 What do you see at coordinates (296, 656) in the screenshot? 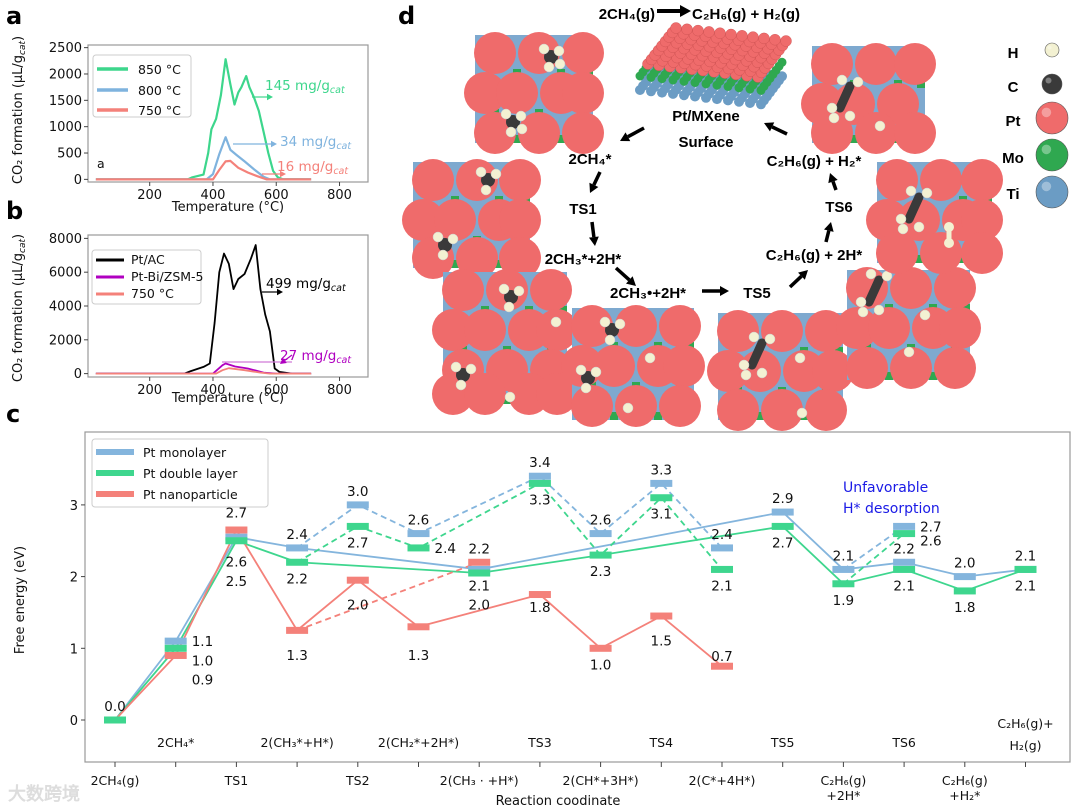
I see `data-label: 1.3` at bounding box center [296, 656].